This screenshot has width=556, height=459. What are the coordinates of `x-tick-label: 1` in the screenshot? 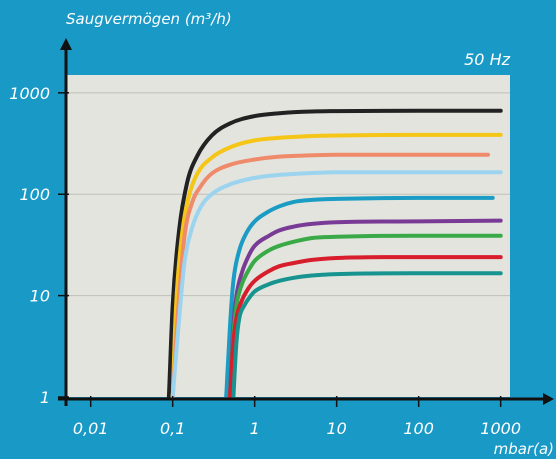 It's located at (255, 428).